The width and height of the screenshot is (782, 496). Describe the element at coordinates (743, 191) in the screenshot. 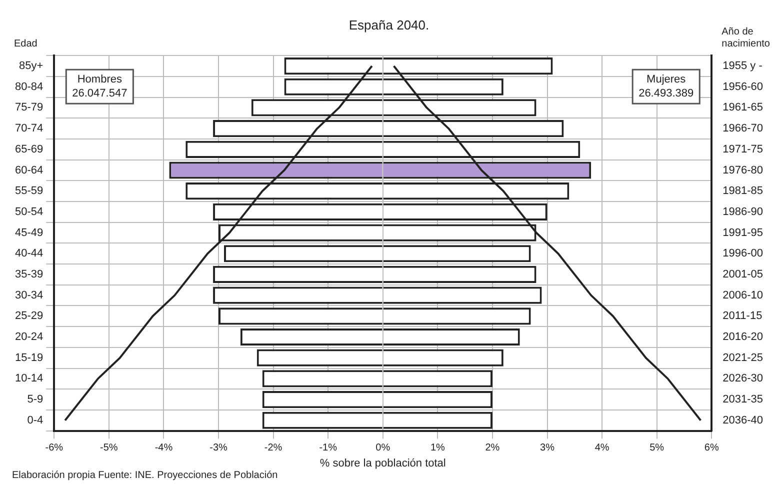

I see `y2-tick-label: 1981-85` at that location.